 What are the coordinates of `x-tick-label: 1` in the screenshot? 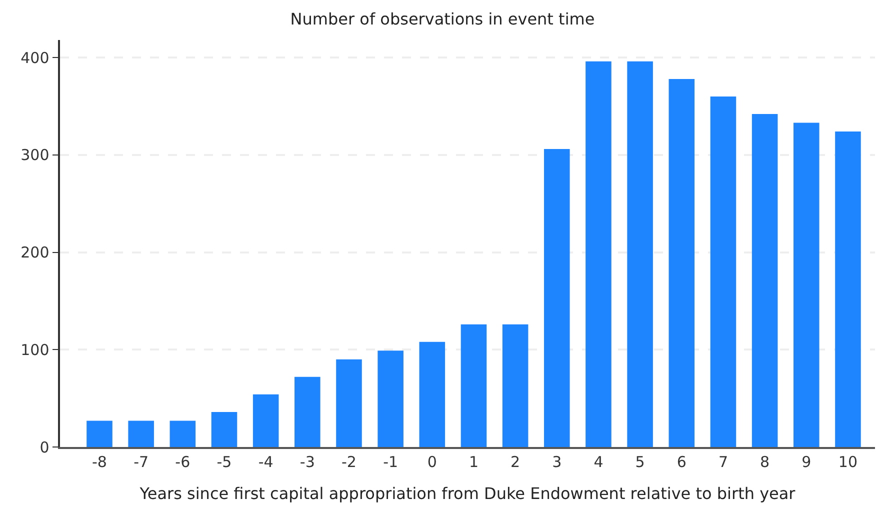 It's located at (473, 461).